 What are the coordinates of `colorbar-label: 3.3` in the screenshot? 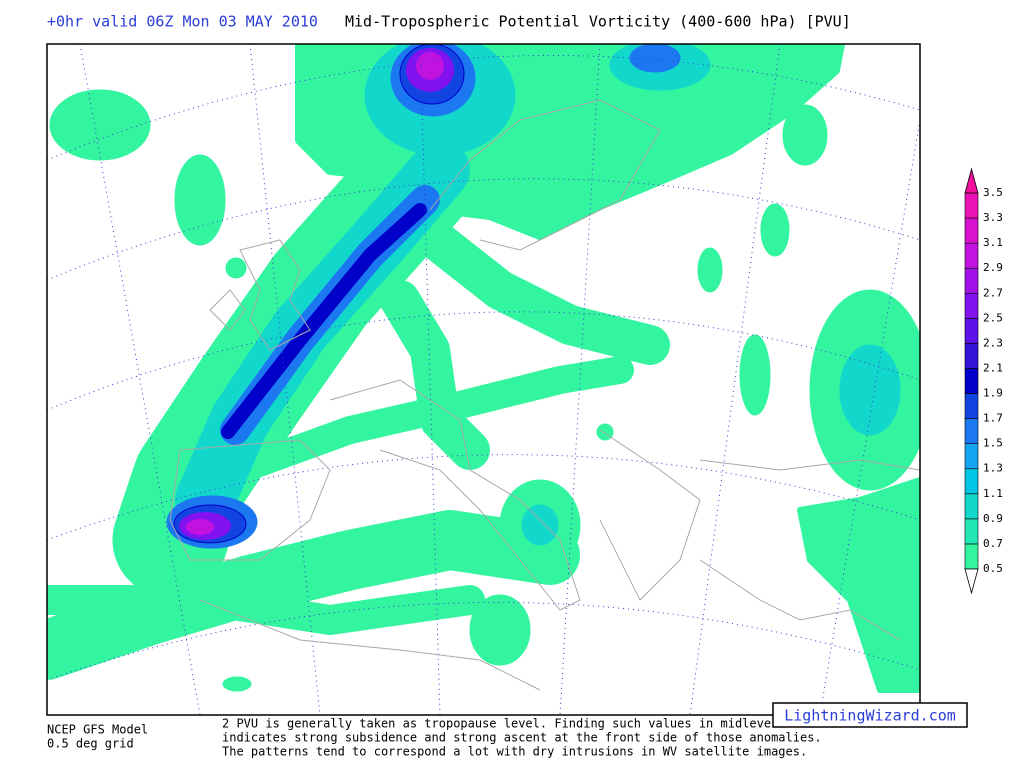 It's located at (993, 217).